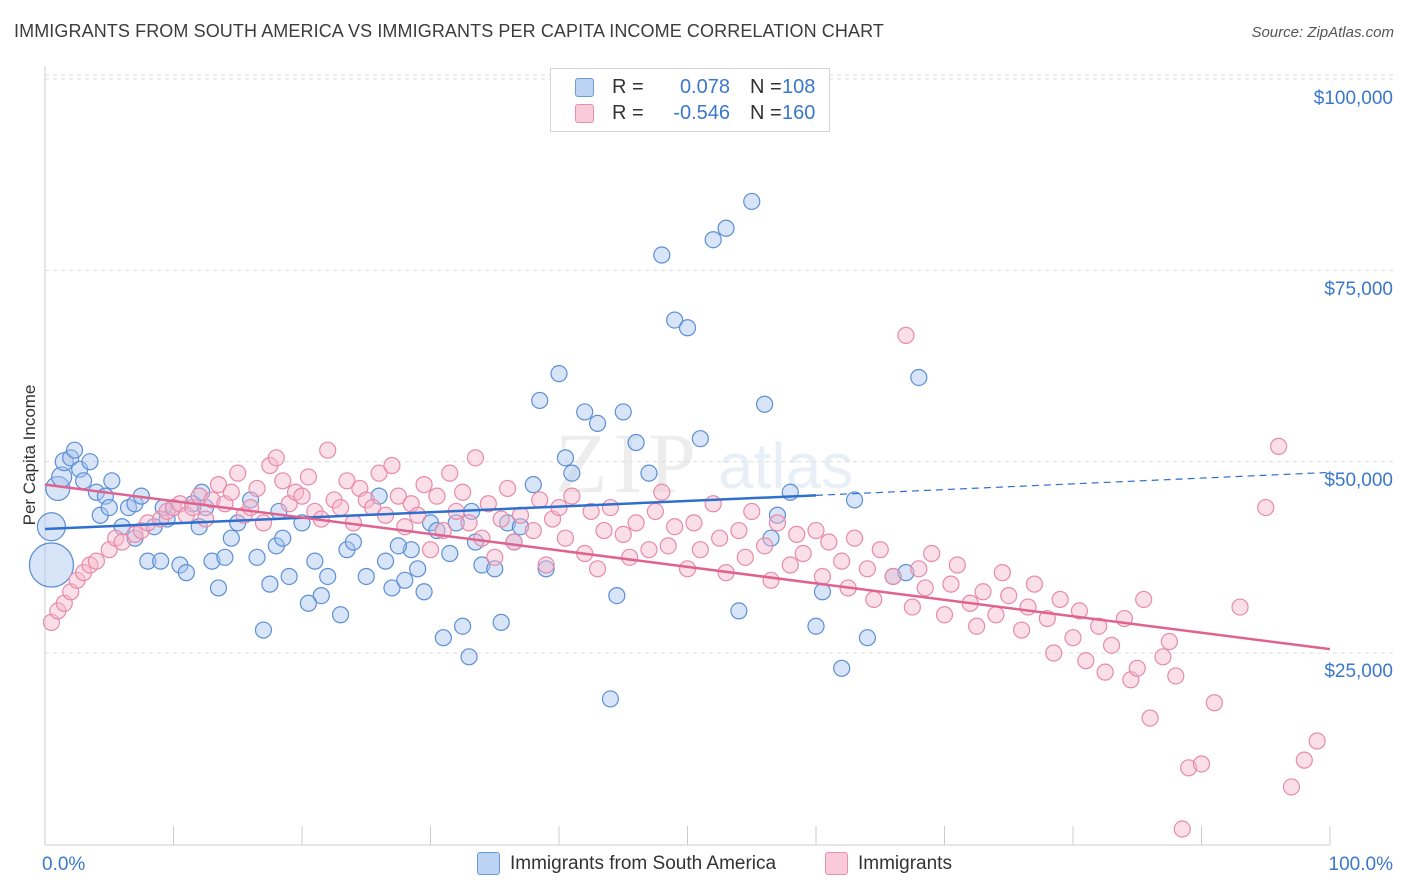 This screenshot has width=1406, height=892. What do you see at coordinates (1361, 864) in the screenshot?
I see `x-tick-label-max: 100.0%` at bounding box center [1361, 864].